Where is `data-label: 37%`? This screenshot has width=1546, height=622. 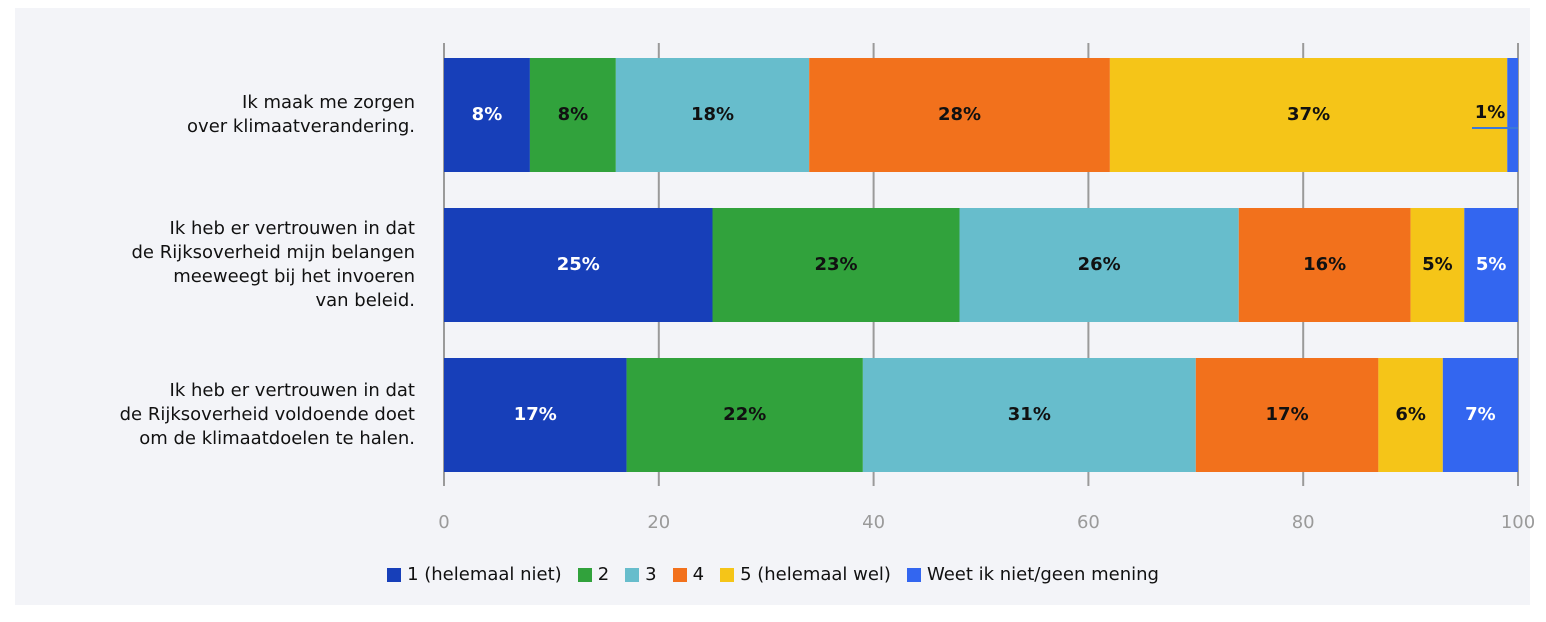 data-label: 37% is located at coordinates (1308, 114).